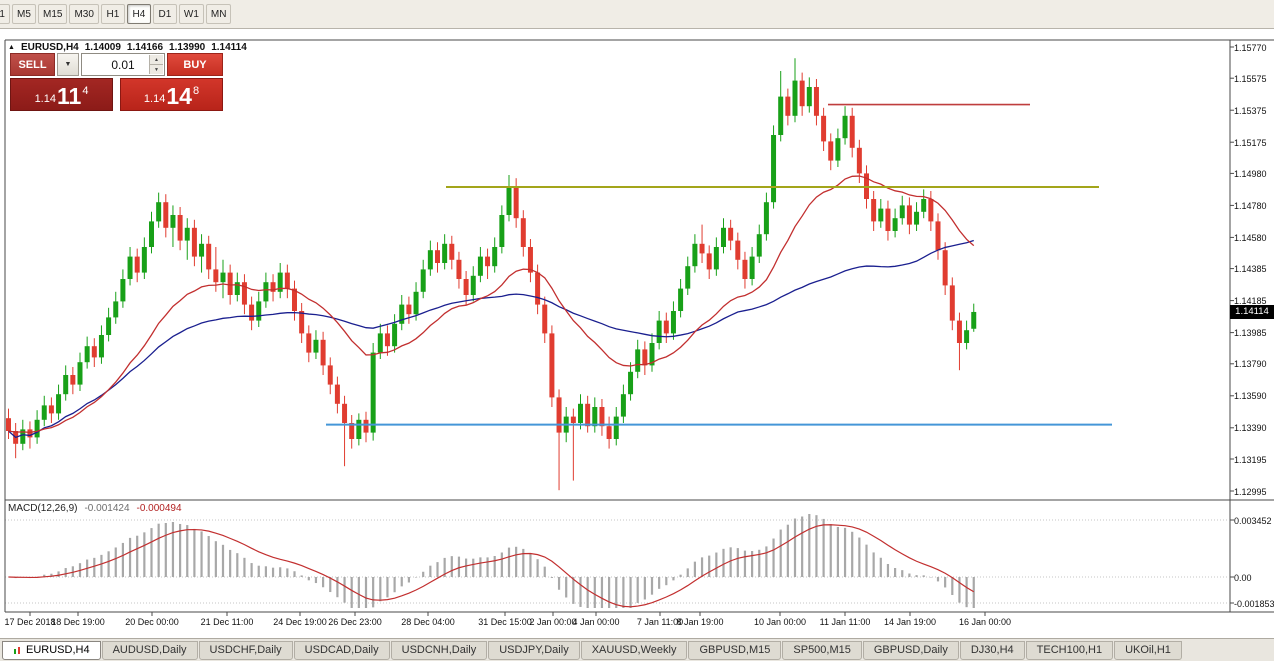 Image resolution: width=1274 pixels, height=661 pixels. Describe the element at coordinates (138, 14) in the screenshot. I see `timeframe-button-h4: H4` at that location.